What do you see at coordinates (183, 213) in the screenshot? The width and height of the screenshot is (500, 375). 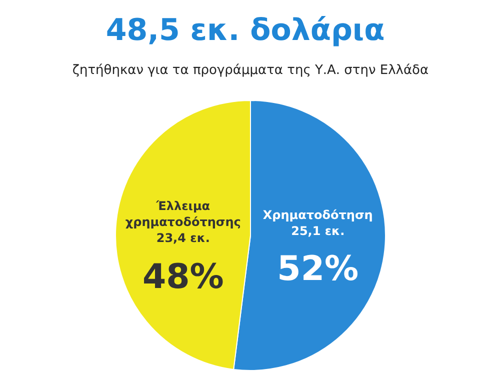 I see `slice-label: Έλλειμα χρηματοδότησης` at bounding box center [183, 213].